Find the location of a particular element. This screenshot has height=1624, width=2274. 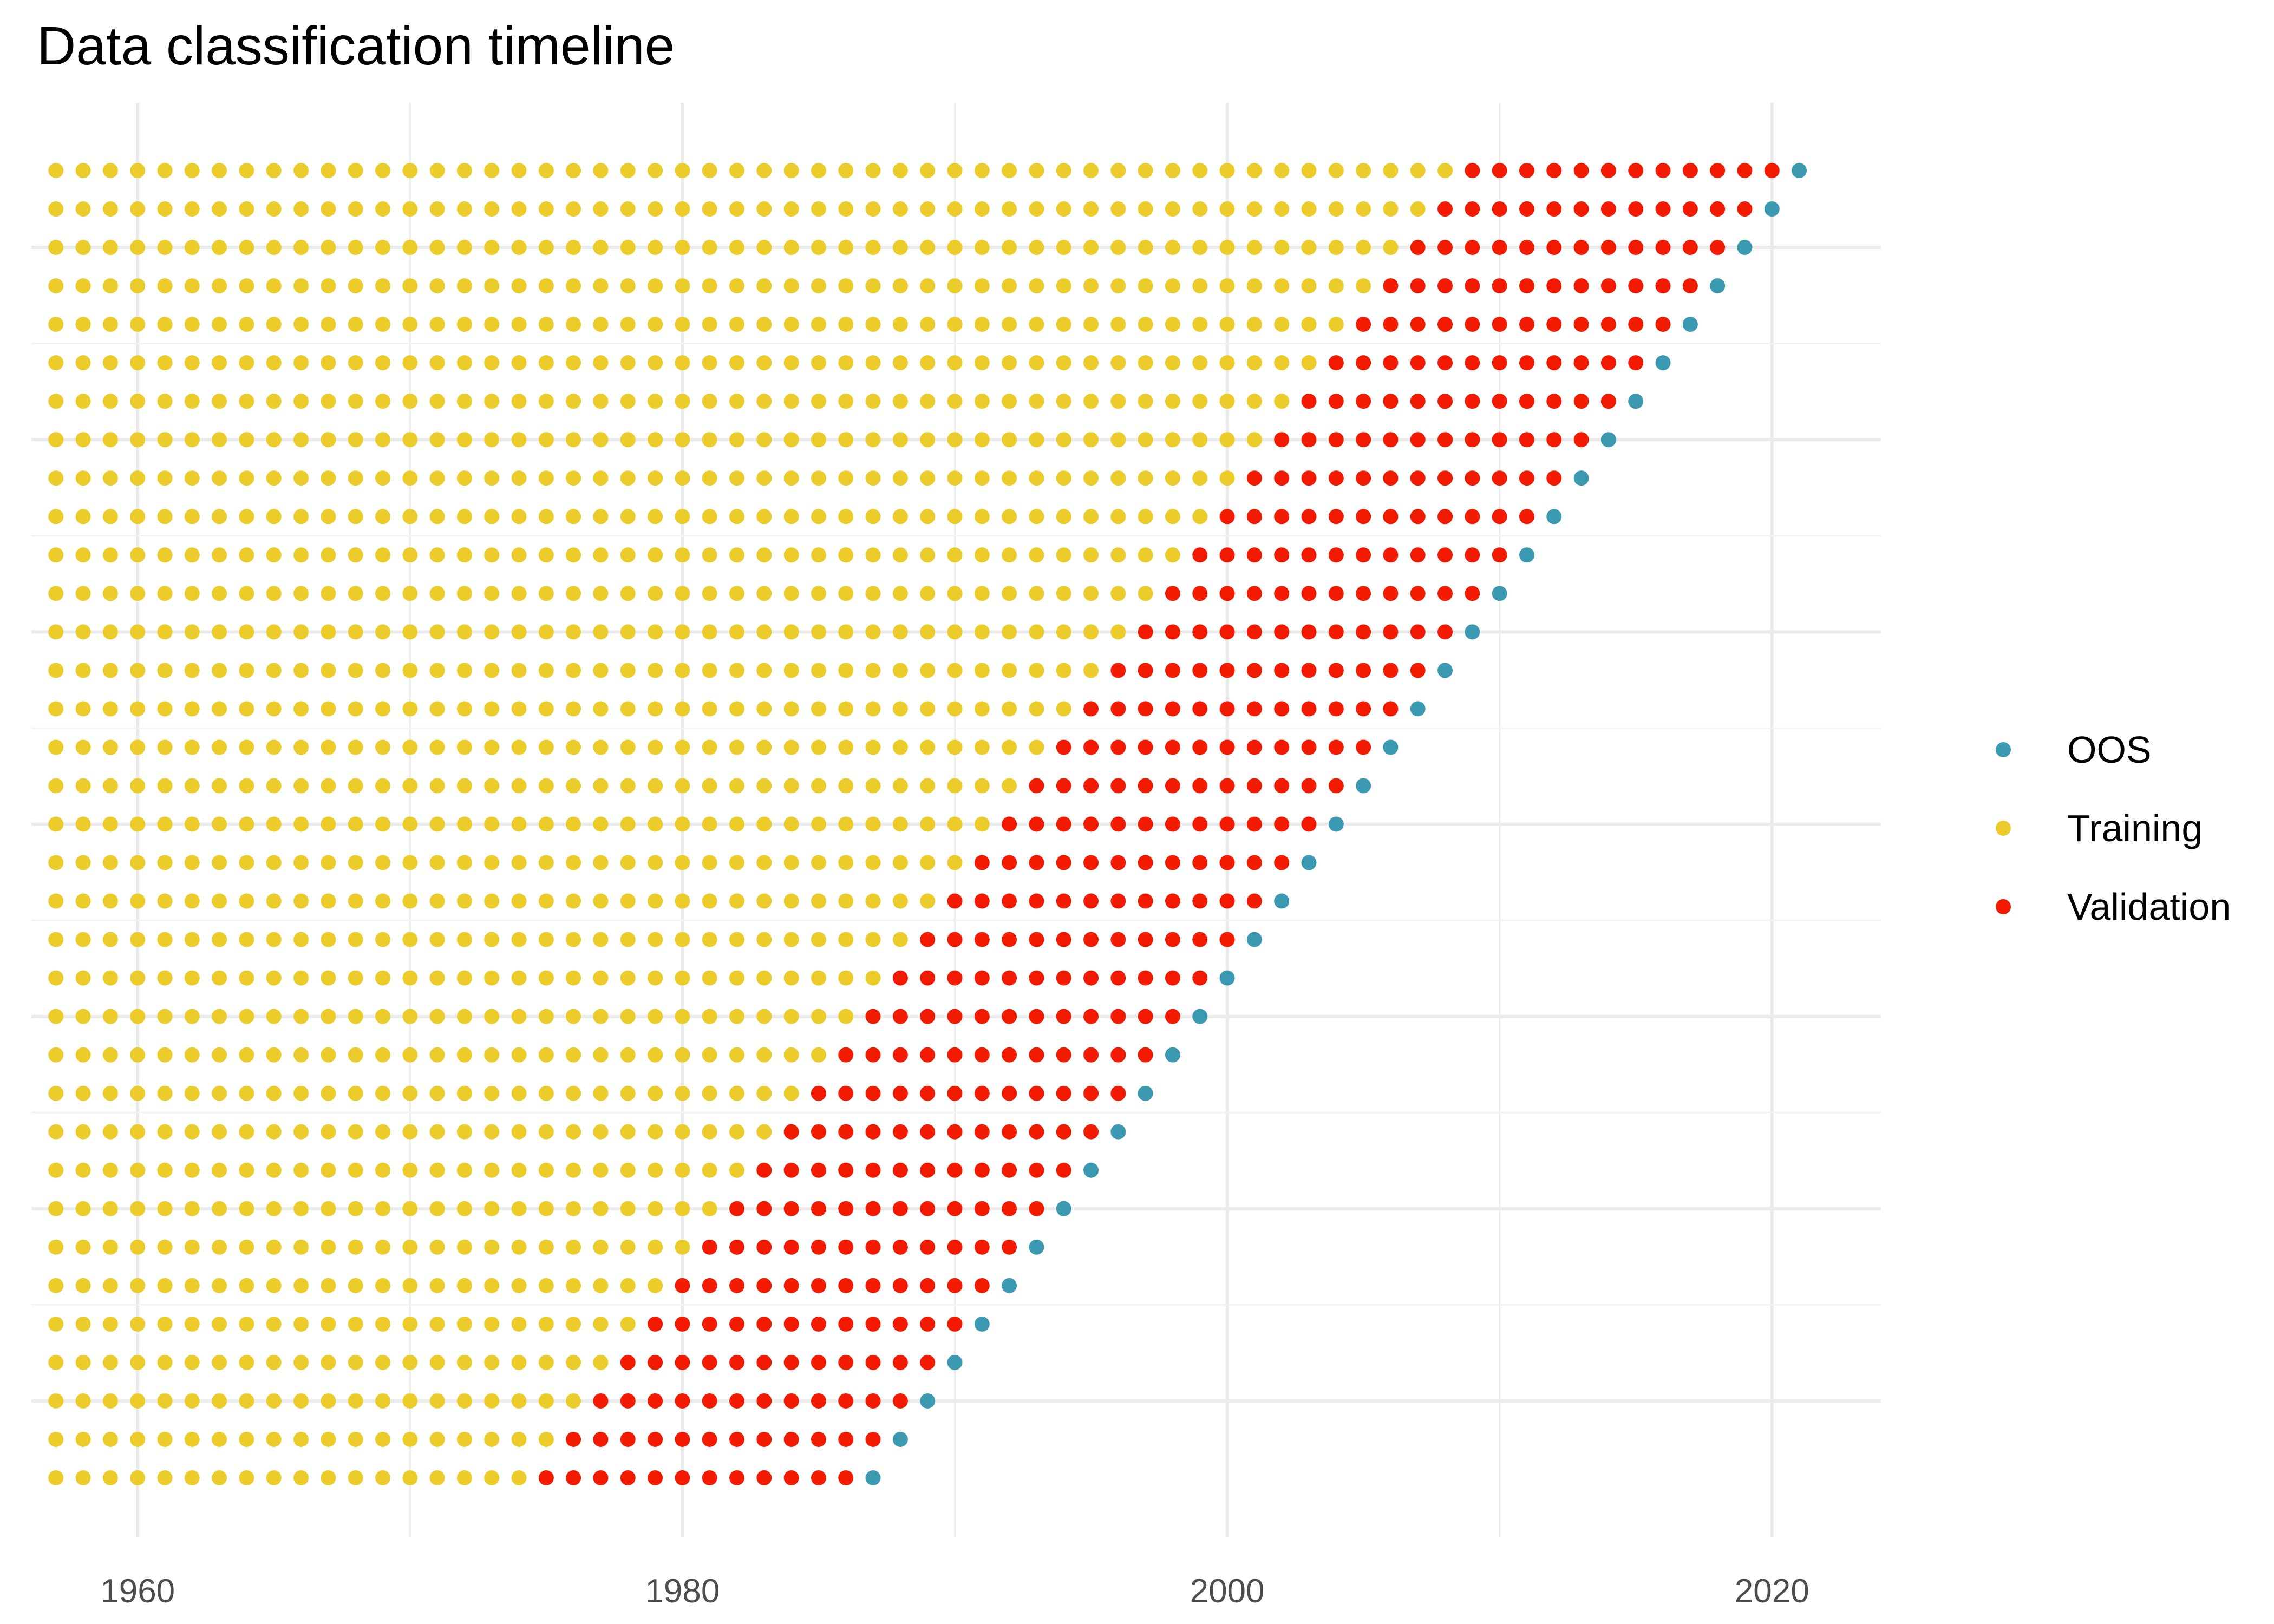

legend-key-training is located at coordinates (2004, 828).